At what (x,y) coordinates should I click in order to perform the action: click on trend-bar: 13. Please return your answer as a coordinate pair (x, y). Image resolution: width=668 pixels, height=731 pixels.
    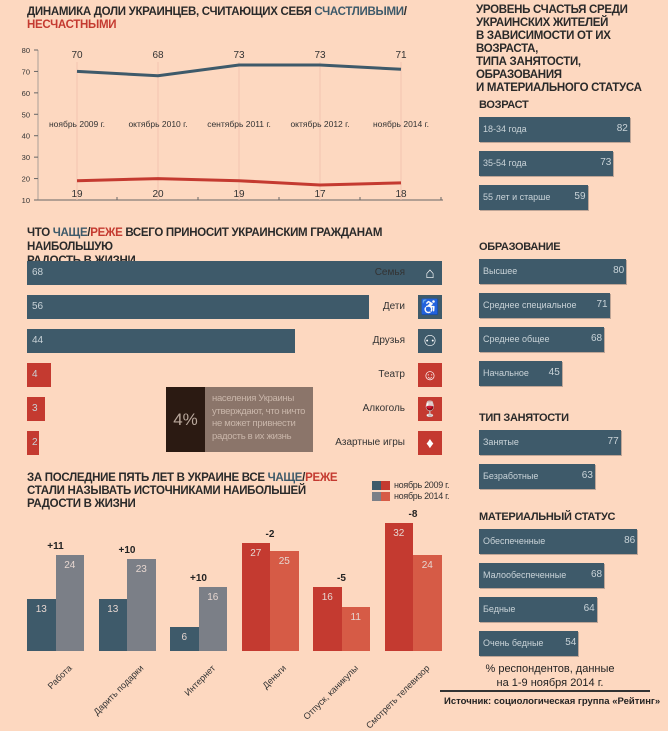
    Looking at the image, I should click on (112, 625).